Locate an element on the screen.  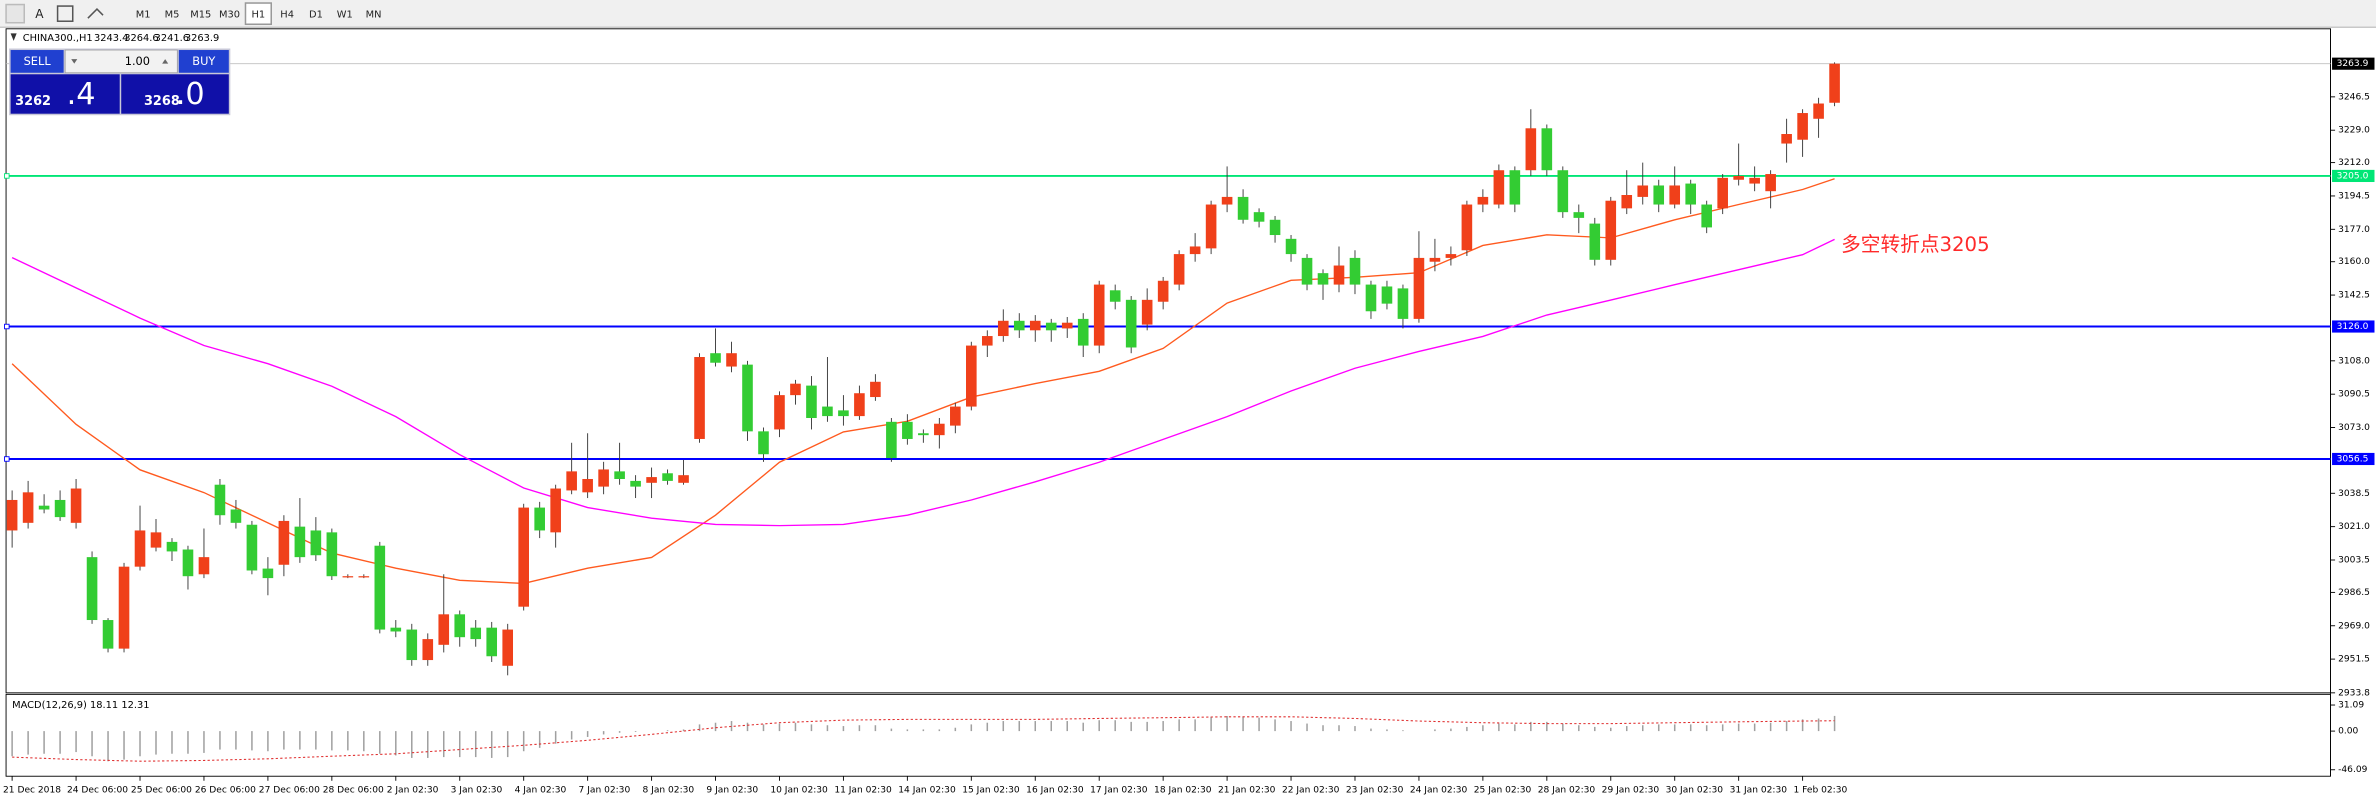
sell-pips: .4 is located at coordinates (81, 94).